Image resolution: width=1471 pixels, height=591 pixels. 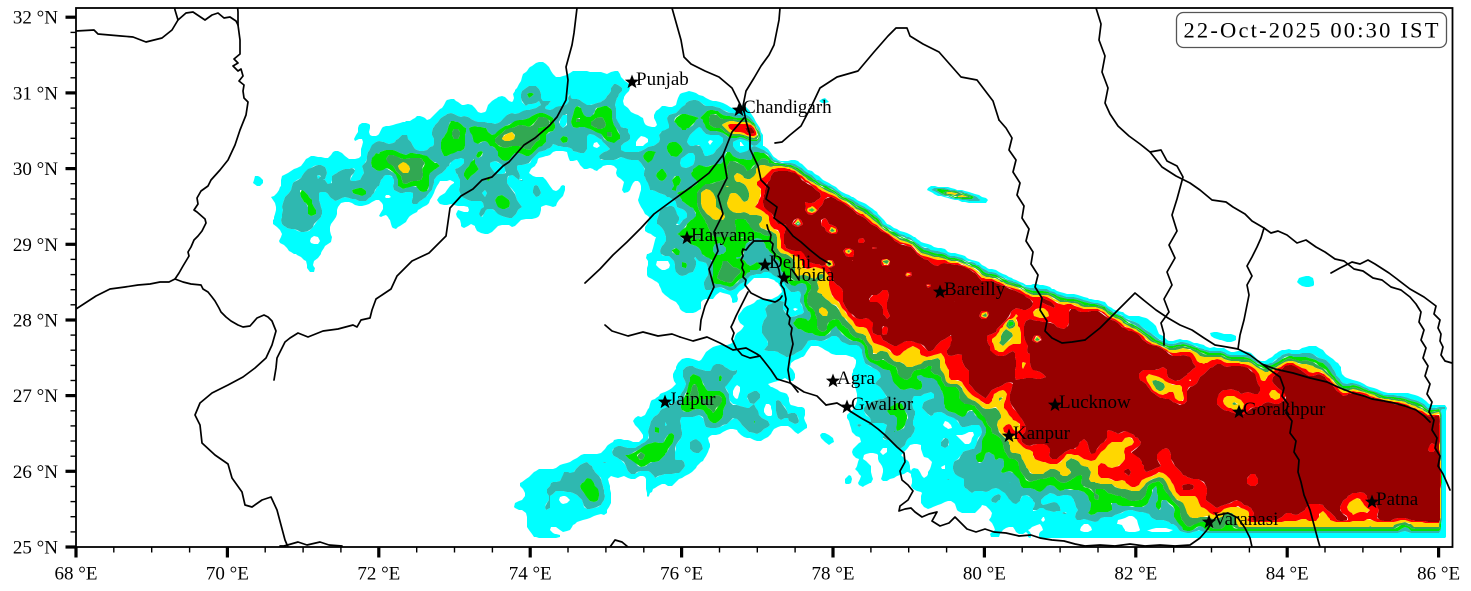 I want to click on svg-text: Varanasi, so click(x=1245, y=519).